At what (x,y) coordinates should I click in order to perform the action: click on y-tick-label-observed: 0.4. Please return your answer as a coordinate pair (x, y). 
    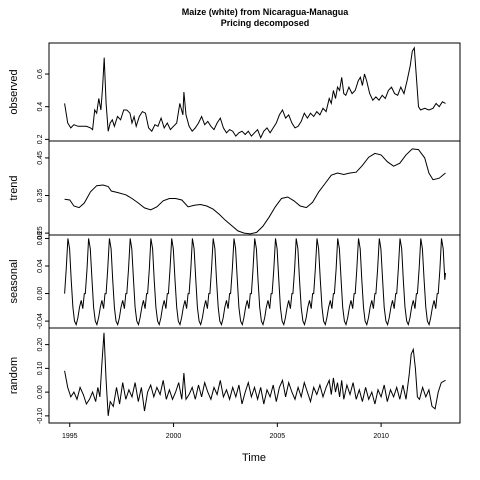
    Looking at the image, I should click on (40, 107).